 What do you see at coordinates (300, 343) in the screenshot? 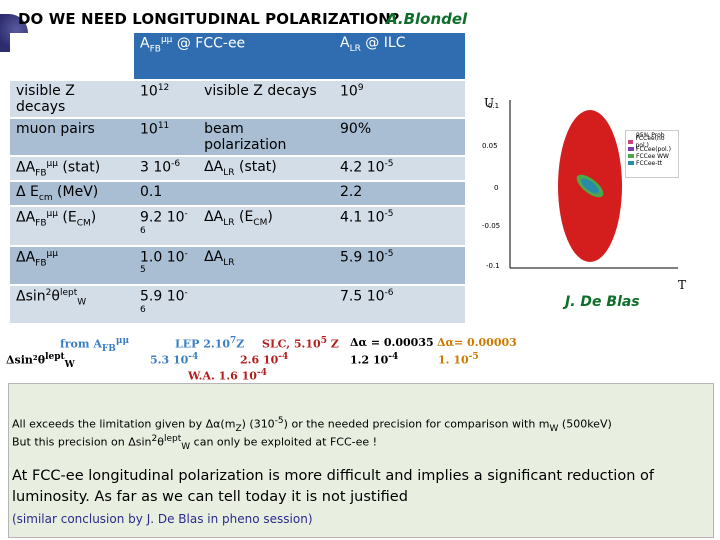
I see `overlay-slc: SLC, 5.105 Z` at bounding box center [300, 343].